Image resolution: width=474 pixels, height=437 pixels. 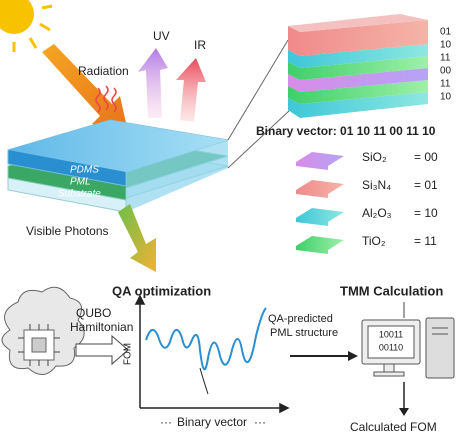 What do you see at coordinates (425, 241) in the screenshot?
I see `legend-code: = 11` at bounding box center [425, 241].